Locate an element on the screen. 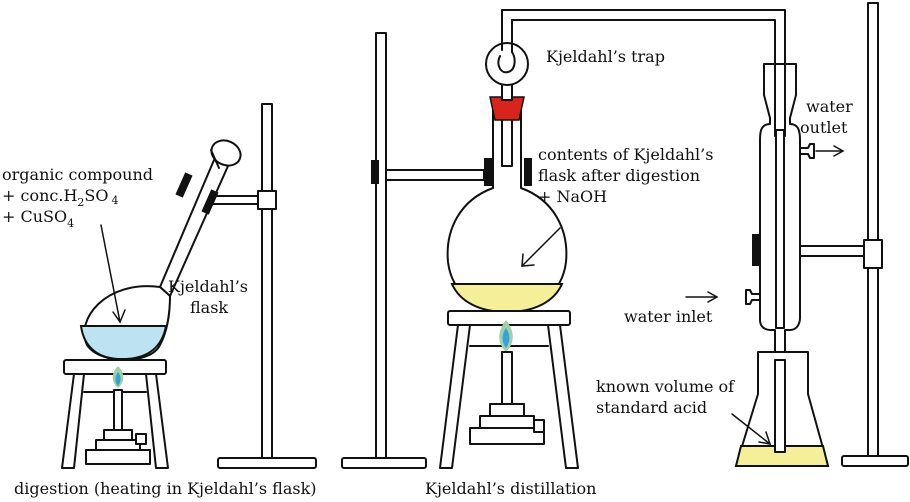  label-water-outlet-line2: outlet is located at coordinates (824, 127).